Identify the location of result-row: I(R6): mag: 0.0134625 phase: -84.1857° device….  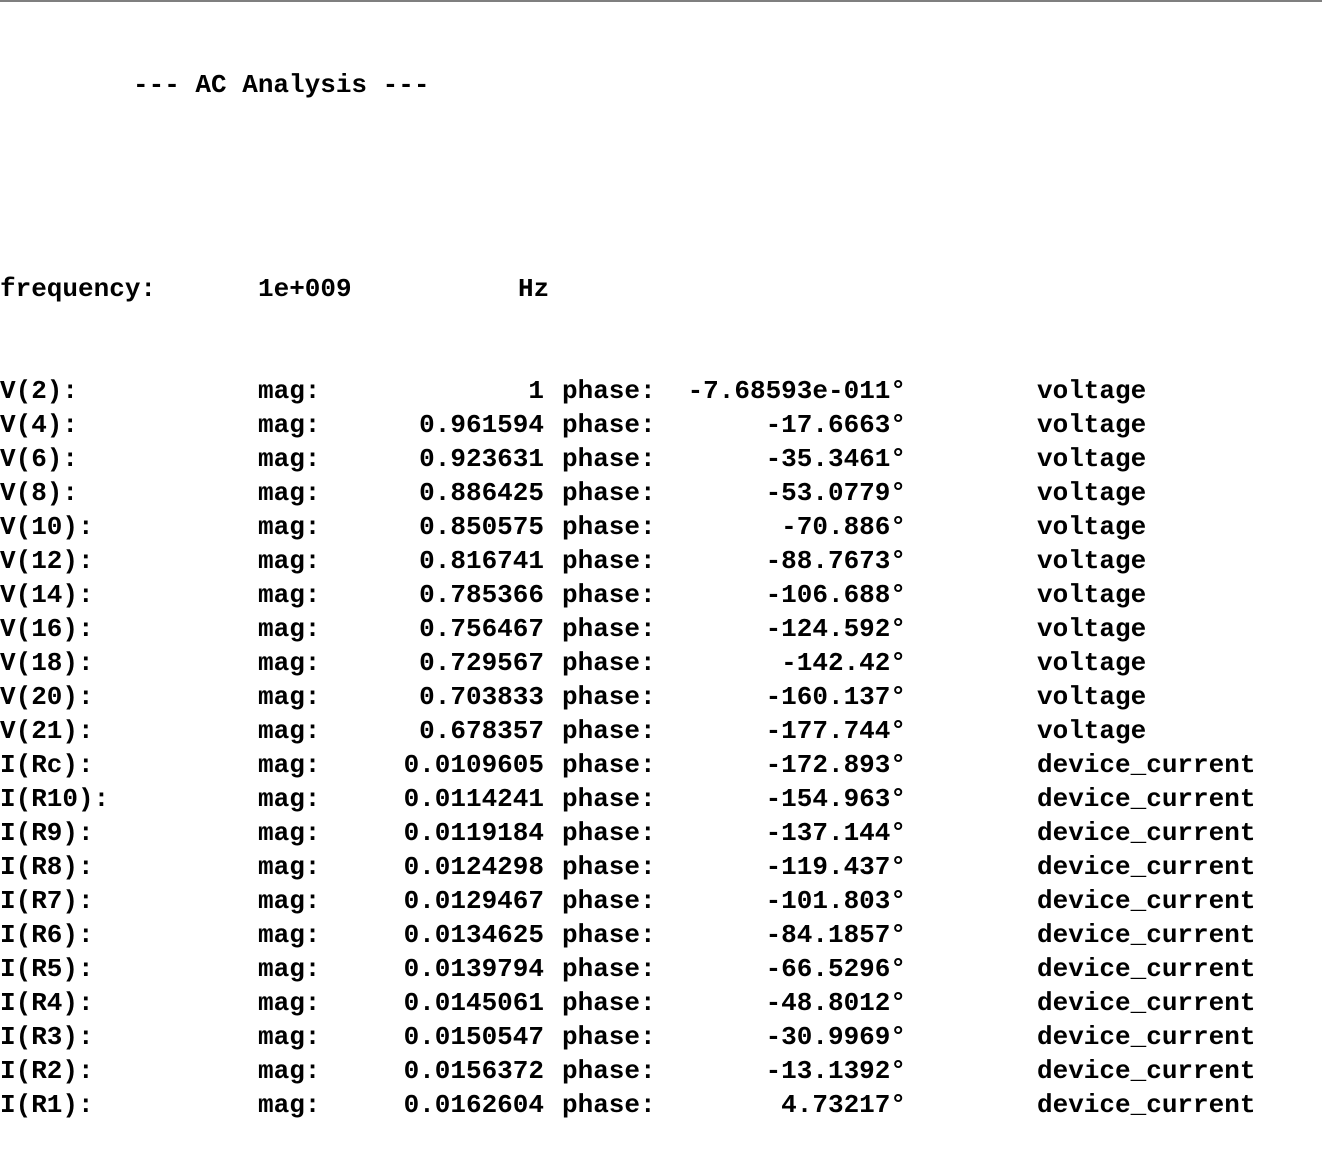
(661, 935).